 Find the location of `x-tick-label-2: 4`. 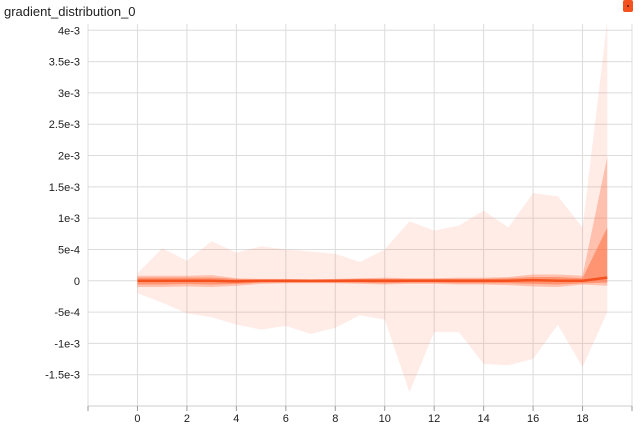

x-tick-label-2: 4 is located at coordinates (236, 419).